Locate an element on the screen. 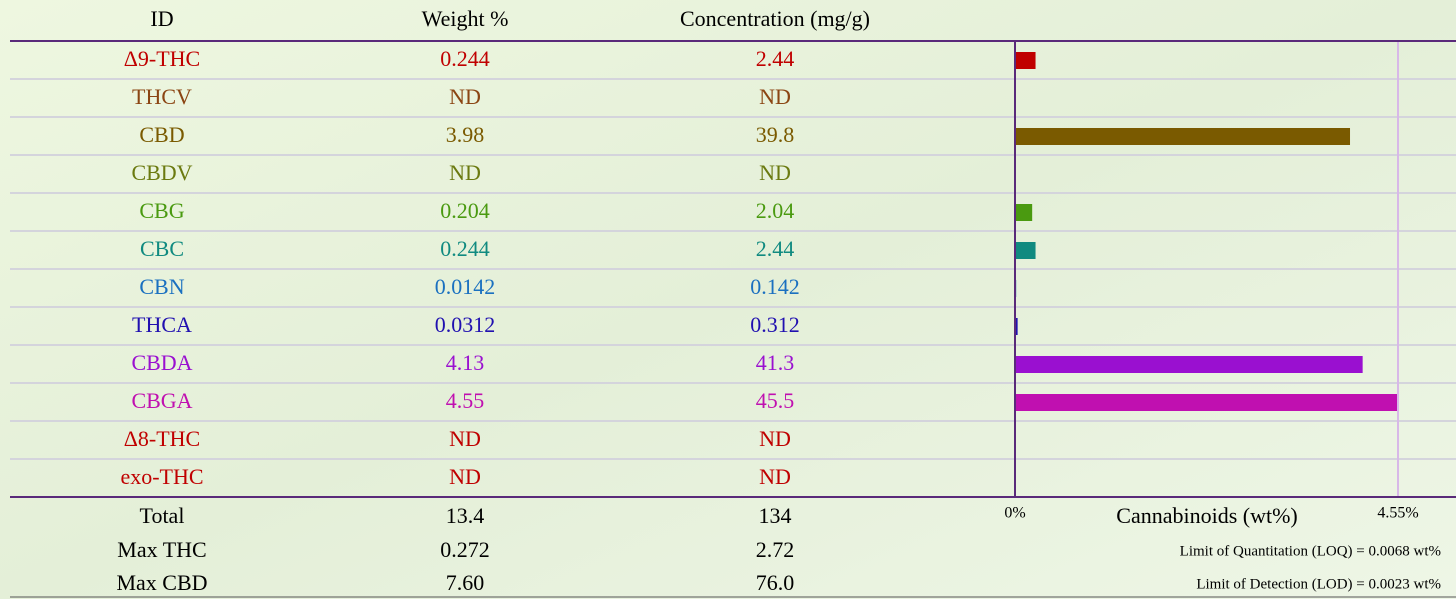  cannabinoid-id: Δ8-THC is located at coordinates (162, 438).